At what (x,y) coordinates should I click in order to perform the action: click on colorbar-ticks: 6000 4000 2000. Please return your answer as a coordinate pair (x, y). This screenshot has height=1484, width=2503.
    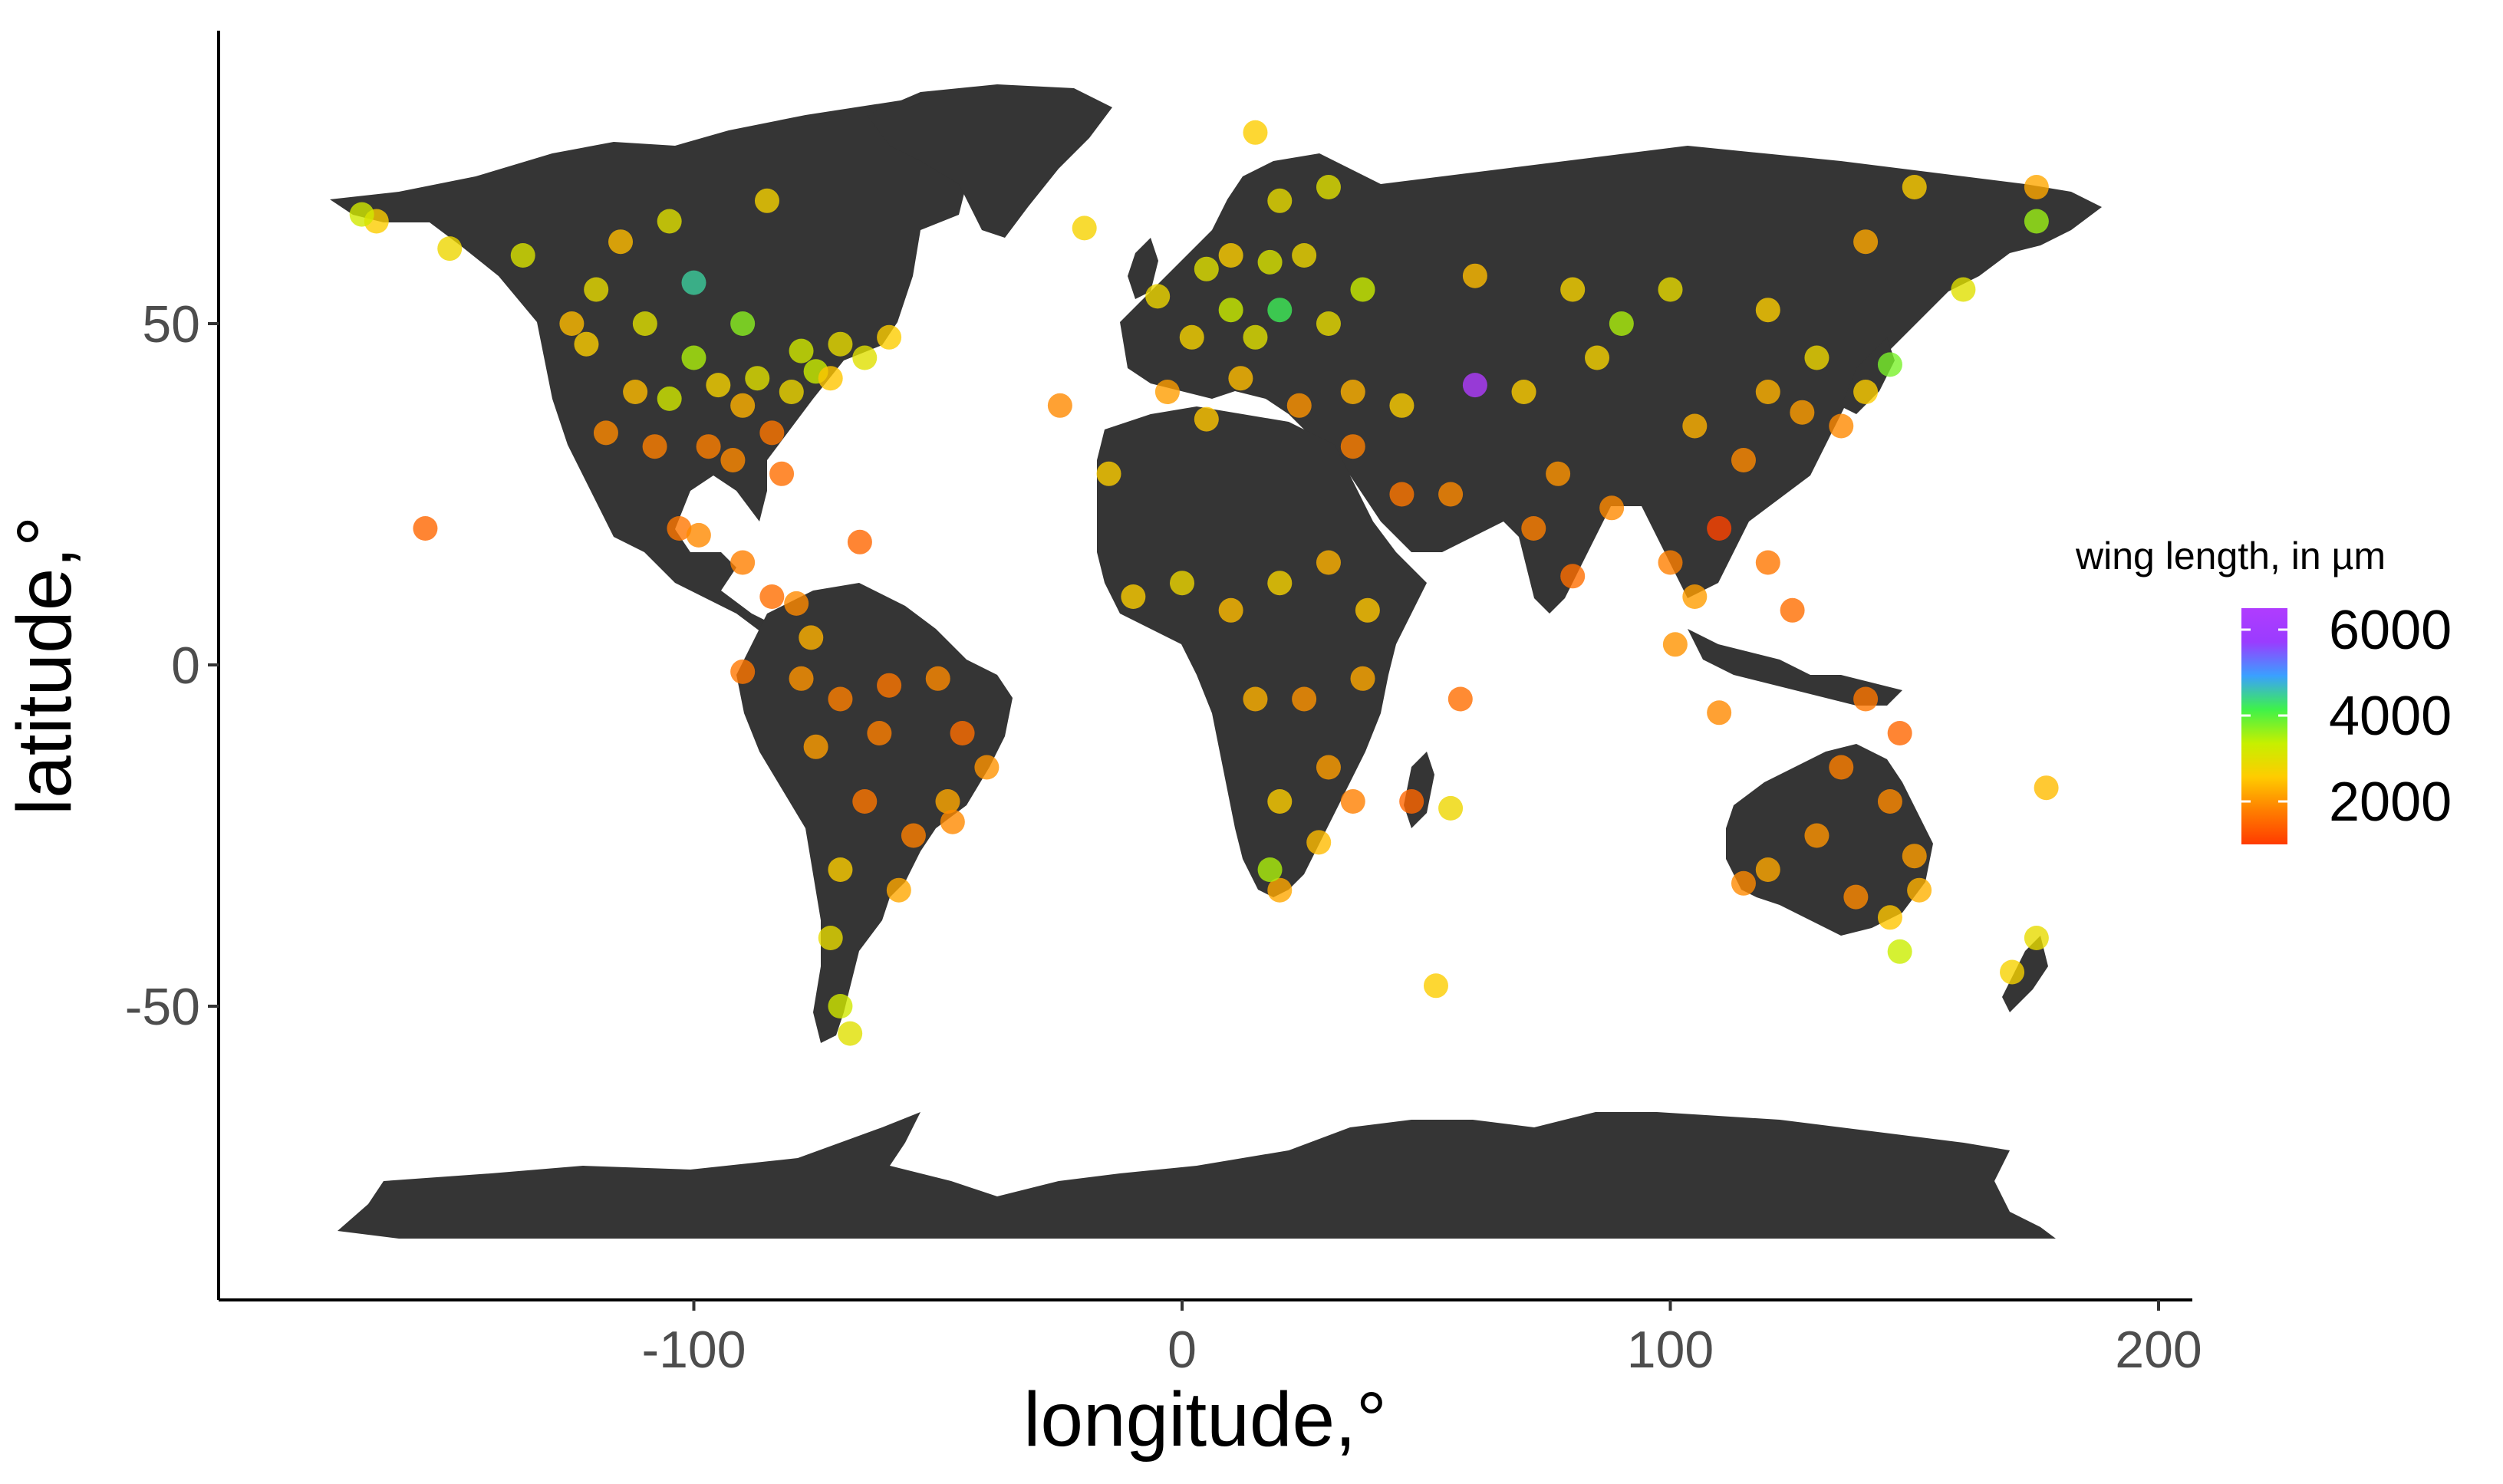
    Looking at the image, I should click on (2346, 716).